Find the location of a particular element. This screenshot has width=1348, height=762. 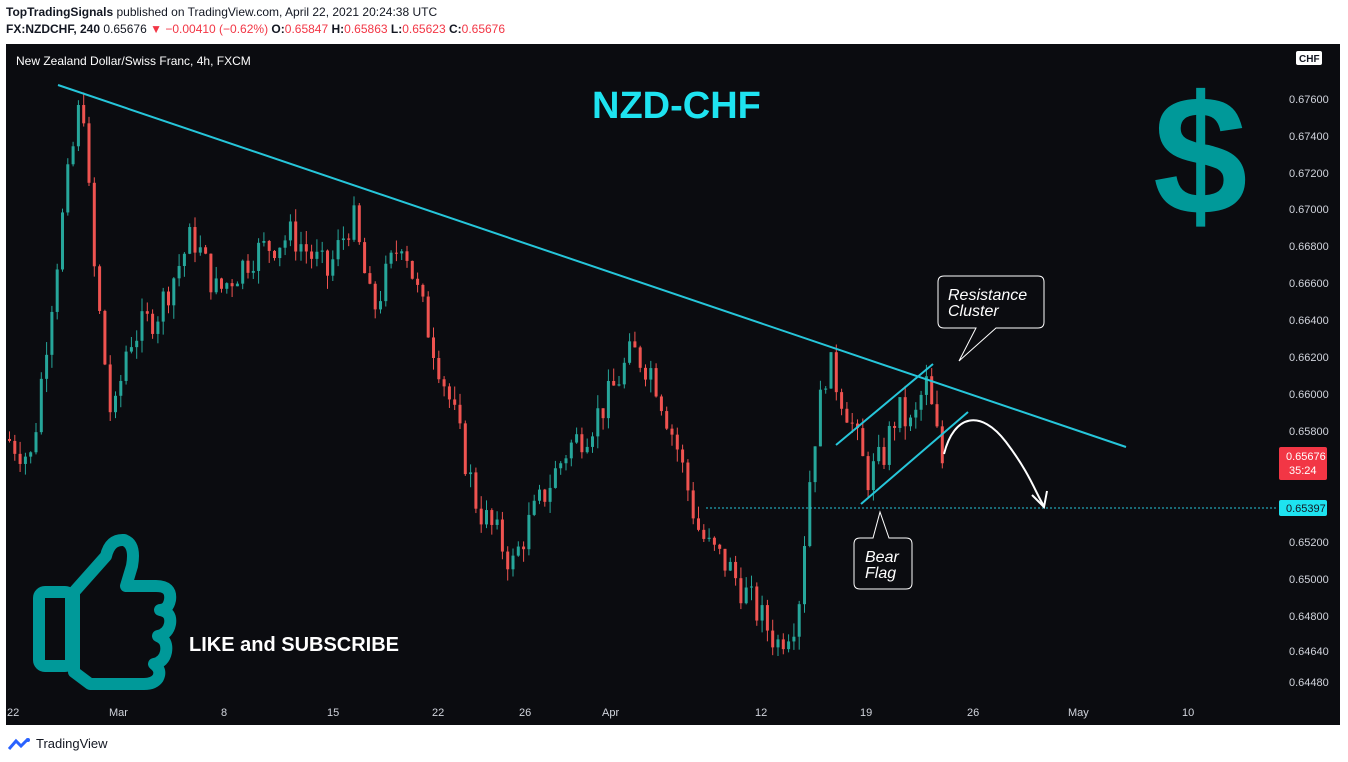

flag-lower-line is located at coordinates (914, 458).